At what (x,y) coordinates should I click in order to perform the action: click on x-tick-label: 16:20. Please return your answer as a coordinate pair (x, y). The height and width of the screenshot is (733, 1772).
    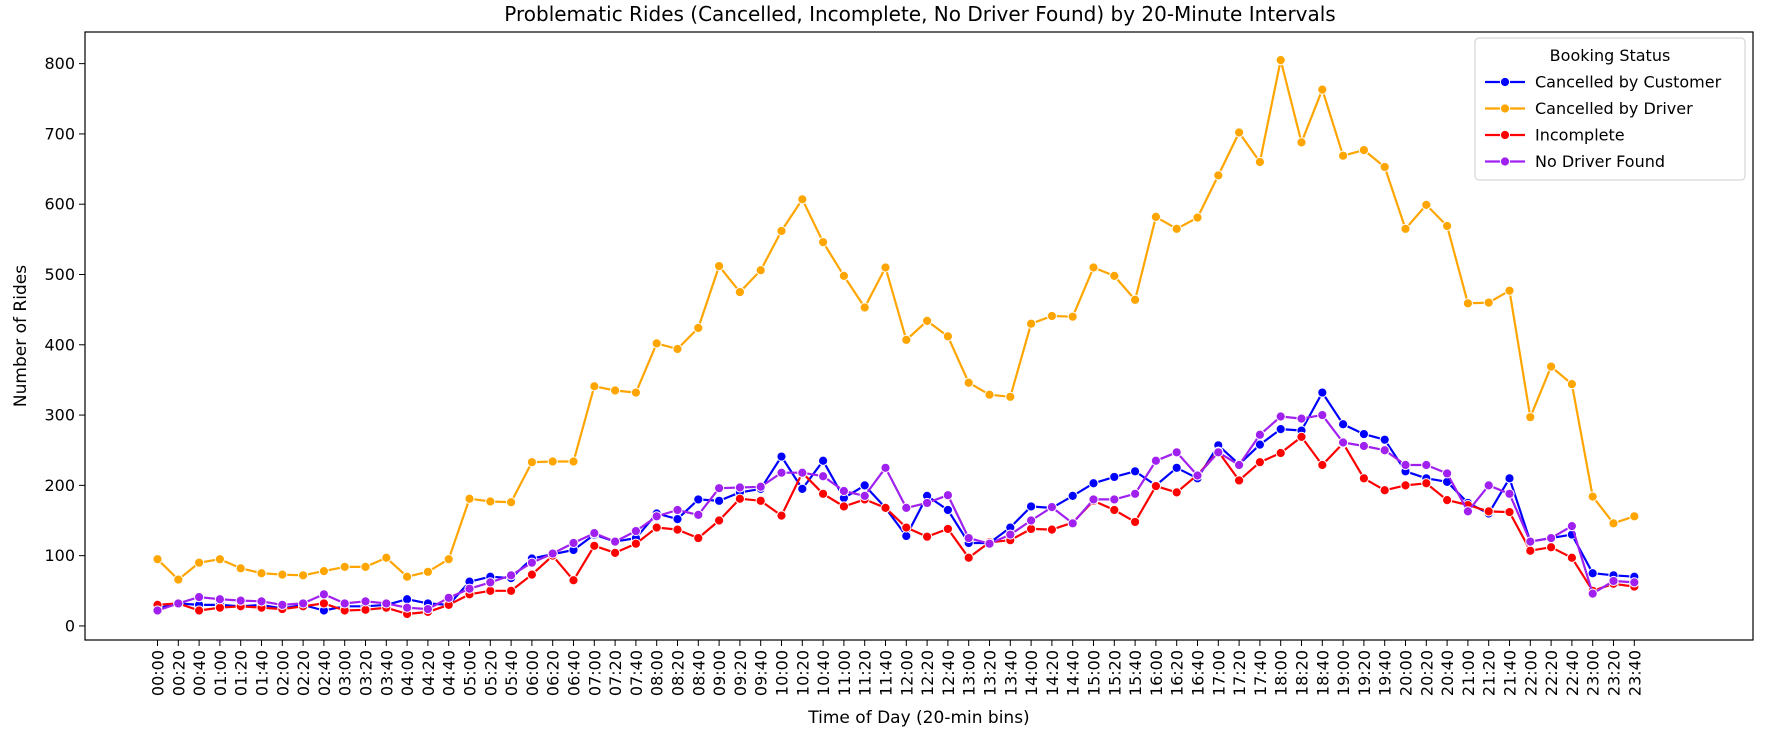
    Looking at the image, I should click on (1177, 673).